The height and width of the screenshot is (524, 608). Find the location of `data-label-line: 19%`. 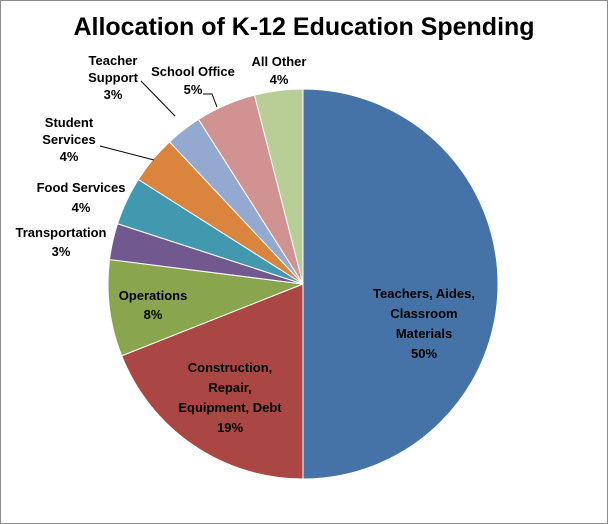

data-label-line: 19% is located at coordinates (230, 427).